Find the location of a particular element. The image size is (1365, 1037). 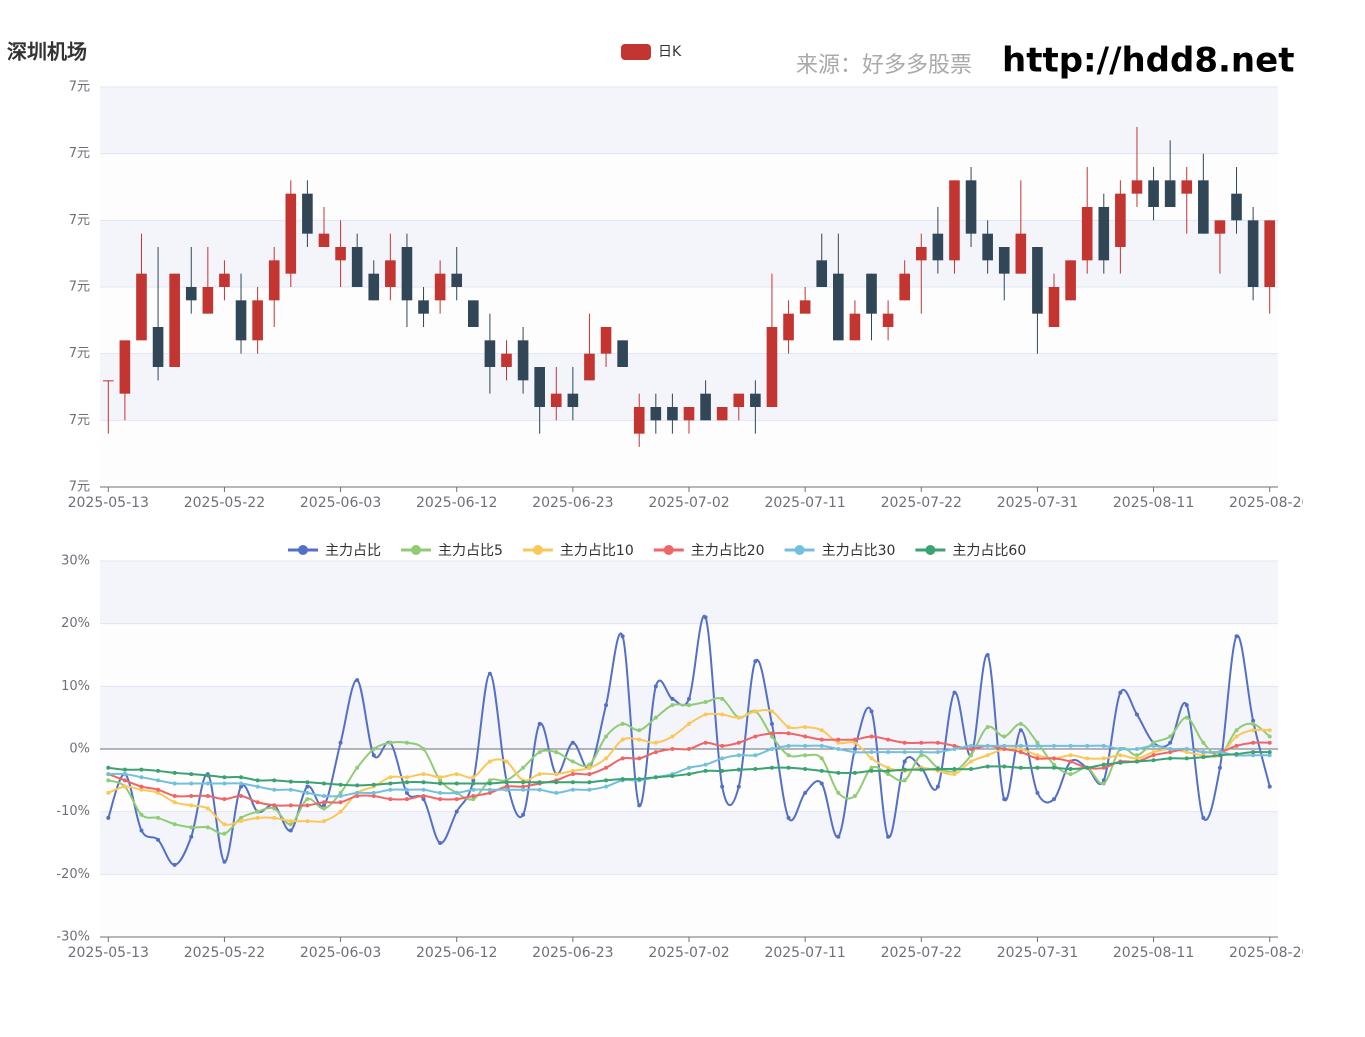

legend-marker is located at coordinates (930, 550).